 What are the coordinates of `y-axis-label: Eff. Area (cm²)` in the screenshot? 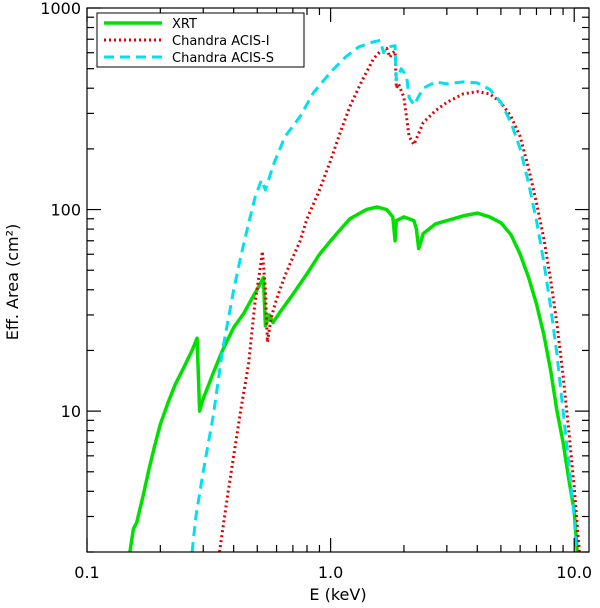 It's located at (12, 282).